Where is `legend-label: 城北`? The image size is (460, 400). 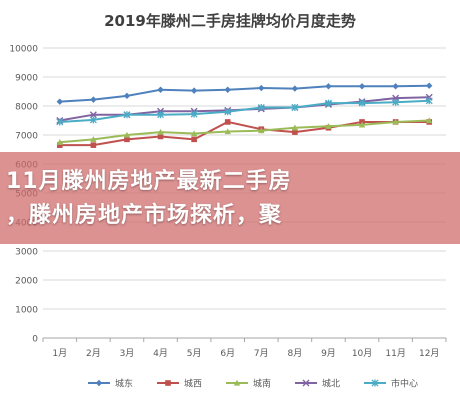
legend-label: 城北 is located at coordinates (331, 384).